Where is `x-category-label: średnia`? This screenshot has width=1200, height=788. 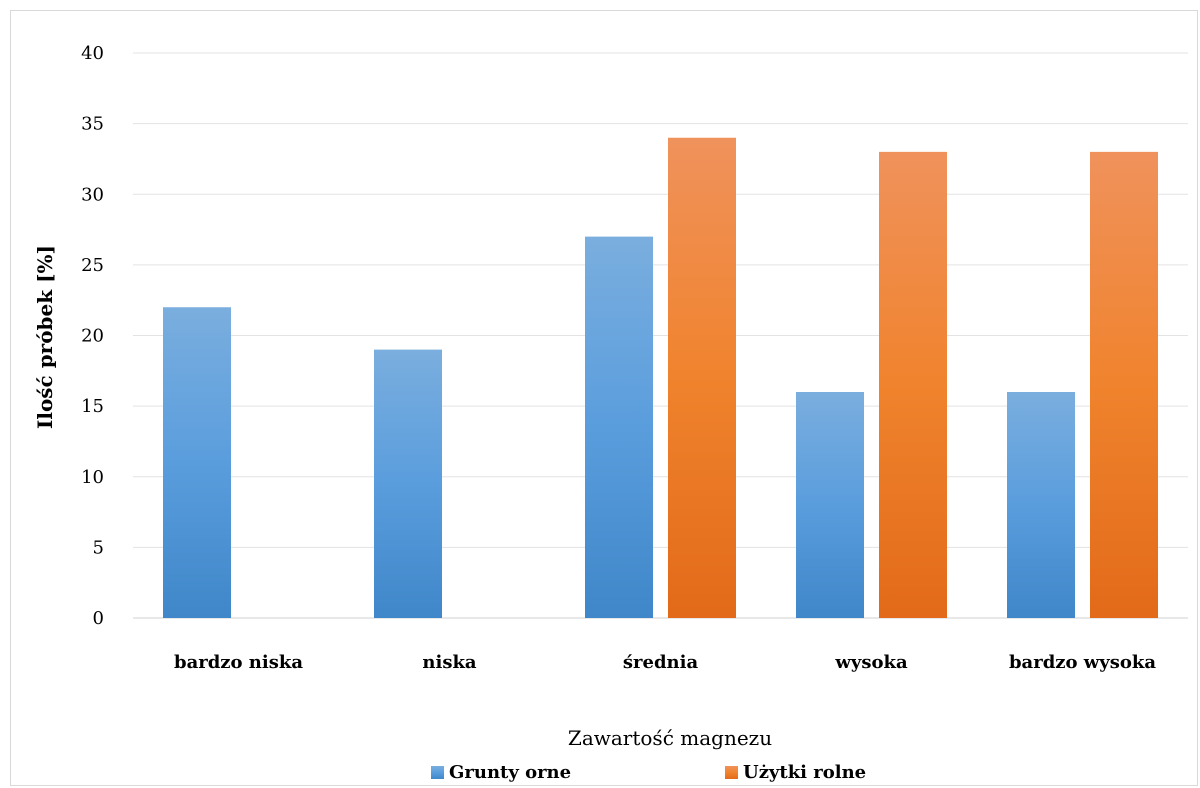
x-category-label: średnia is located at coordinates (661, 662).